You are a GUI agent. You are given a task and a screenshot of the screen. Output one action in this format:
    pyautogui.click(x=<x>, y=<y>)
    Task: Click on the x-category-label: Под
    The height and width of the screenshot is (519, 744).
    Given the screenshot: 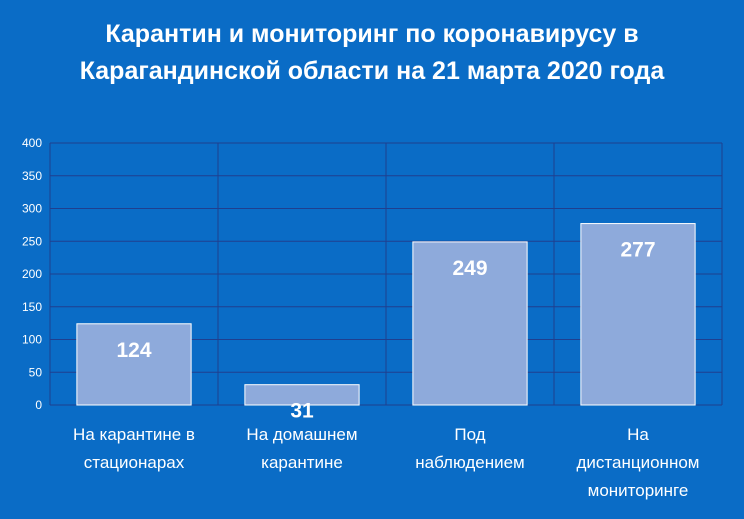 What is the action you would take?
    pyautogui.click(x=469, y=434)
    